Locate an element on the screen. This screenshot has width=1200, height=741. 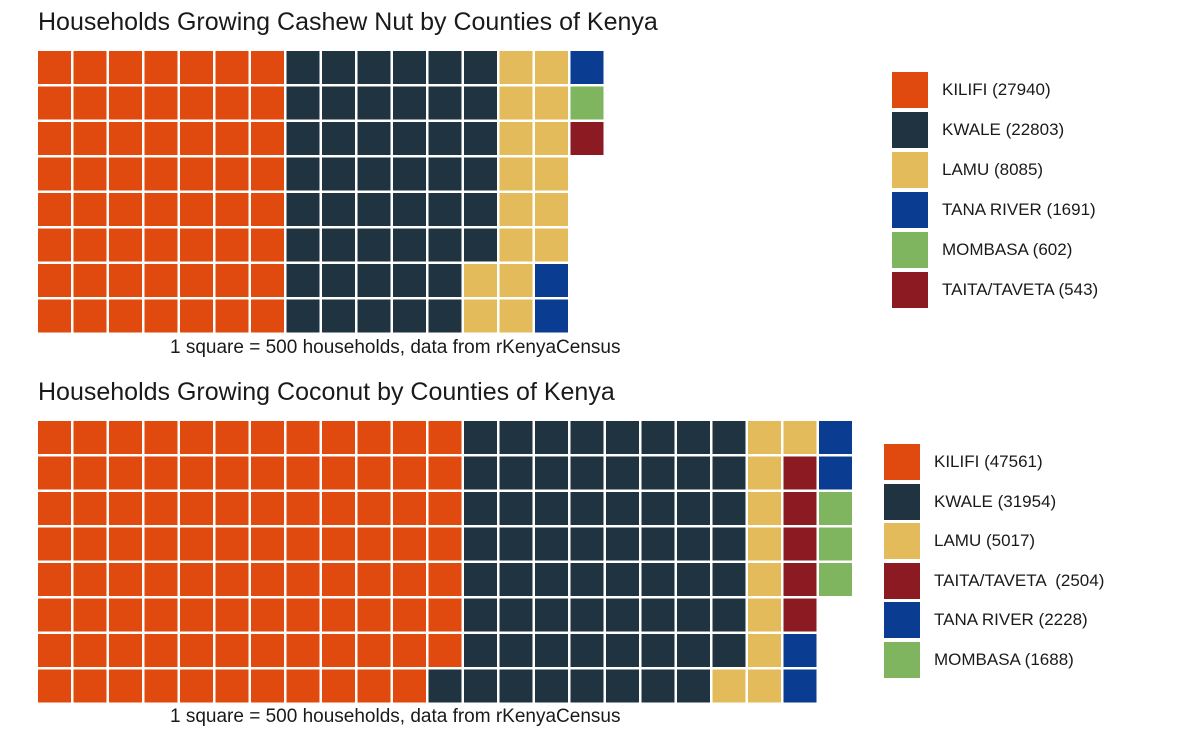
legend-item: MOMBASA (602) is located at coordinates (1032, 250).